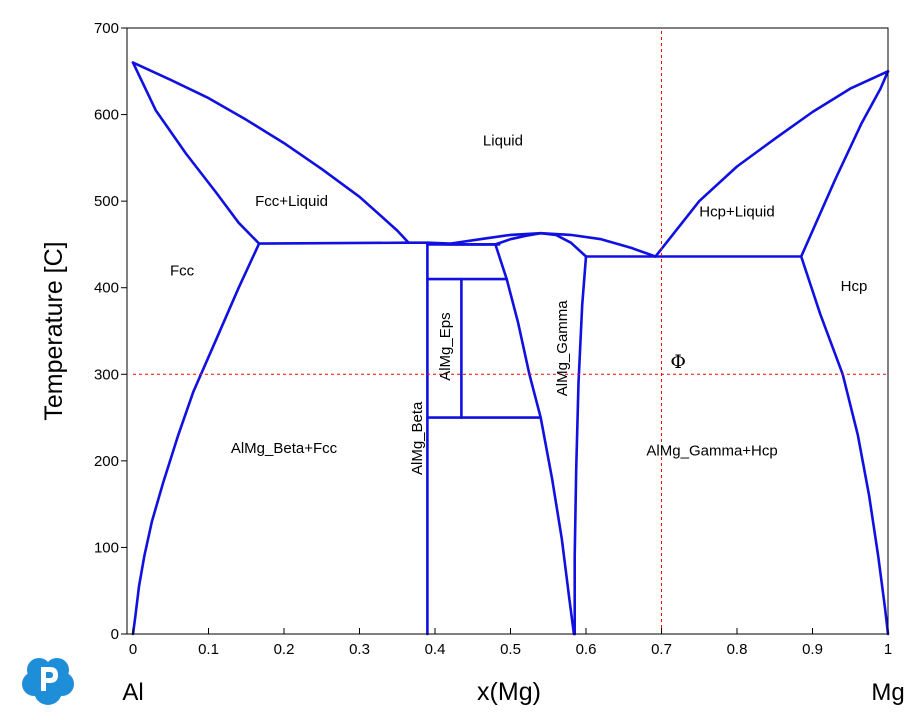  What do you see at coordinates (586, 649) in the screenshot?
I see `x-tick-label: 0.6` at bounding box center [586, 649].